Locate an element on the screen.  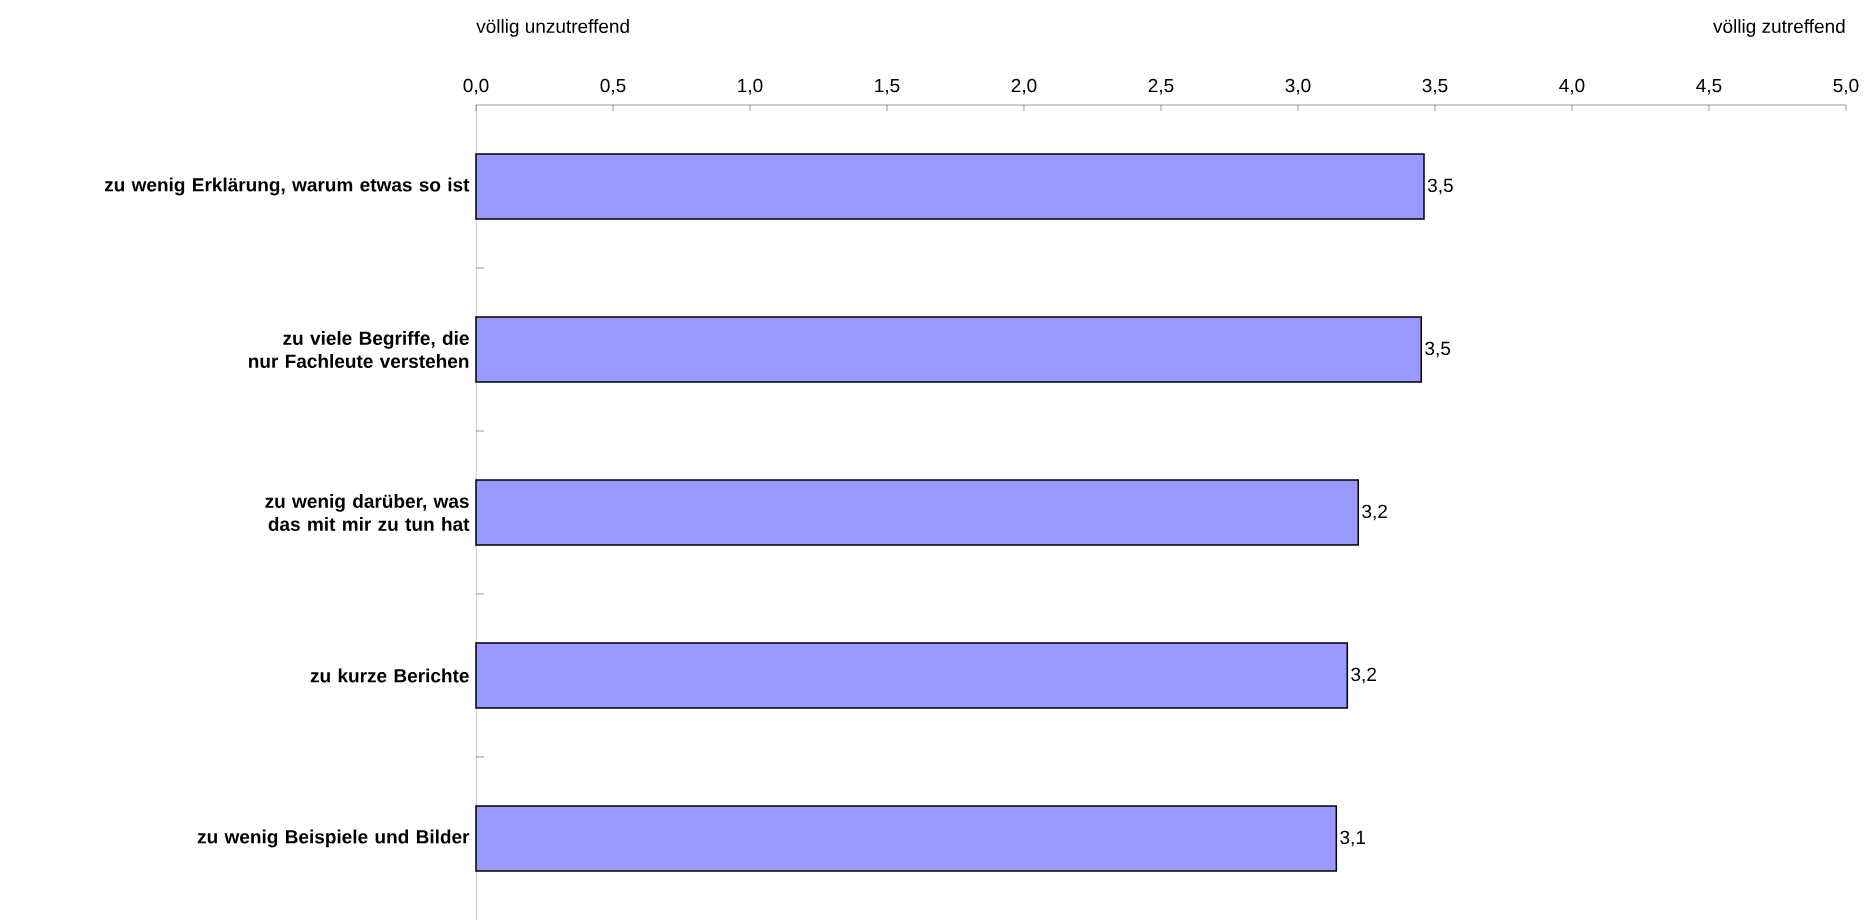
x-tick-label: 1,5 is located at coordinates (887, 86).